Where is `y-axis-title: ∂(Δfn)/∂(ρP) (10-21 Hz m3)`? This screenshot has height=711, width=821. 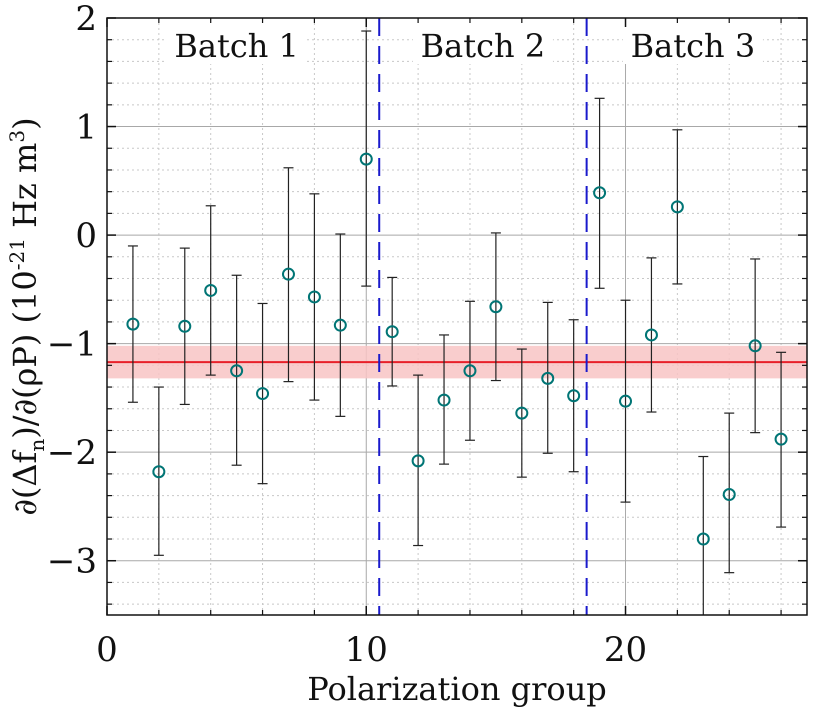
y-axis-title: ∂(Δfn)/∂(ρP) (10-21 Hz m3) is located at coordinates (27, 316).